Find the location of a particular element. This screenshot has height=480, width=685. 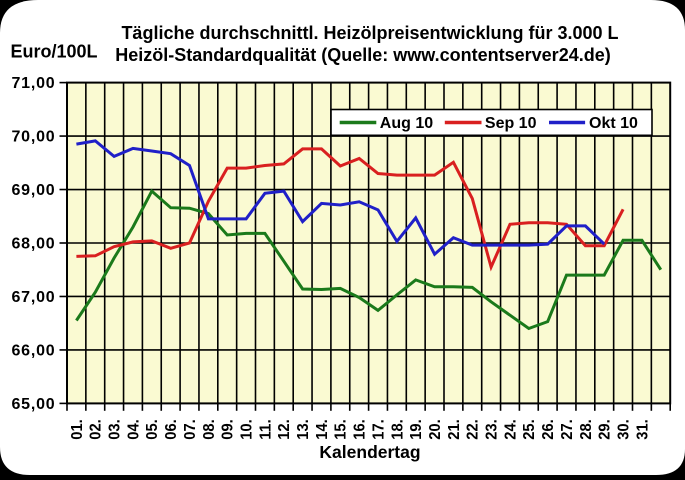

svg-text: 07. is located at coordinates (190, 429).